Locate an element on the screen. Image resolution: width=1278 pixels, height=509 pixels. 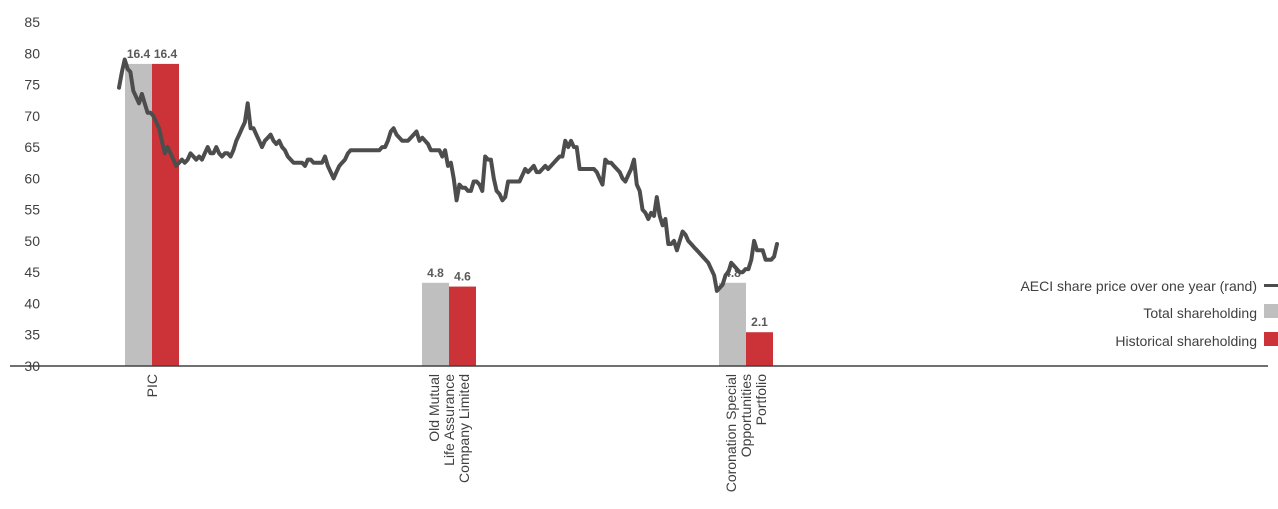
x-category-label: Coronation Special Opportunities Portfolio is located at coordinates (746, 433).